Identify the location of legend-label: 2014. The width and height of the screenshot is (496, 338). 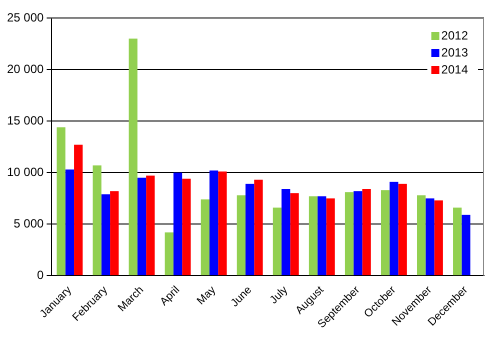
(454, 69).